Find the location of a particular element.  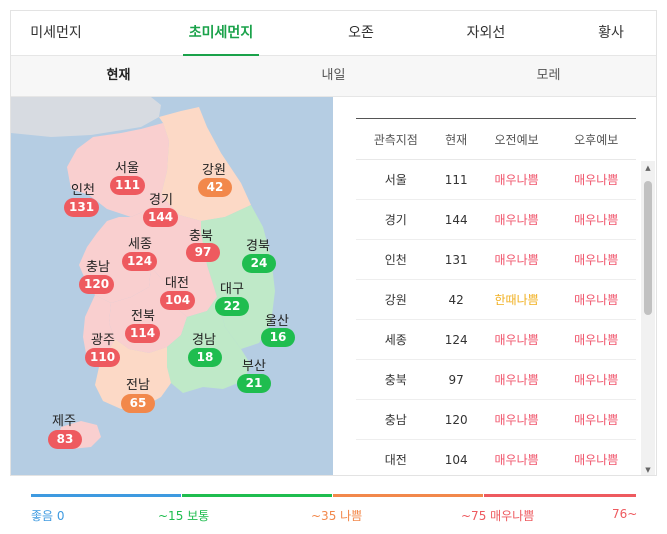

region-value-chungbuk: 97 is located at coordinates (203, 252).